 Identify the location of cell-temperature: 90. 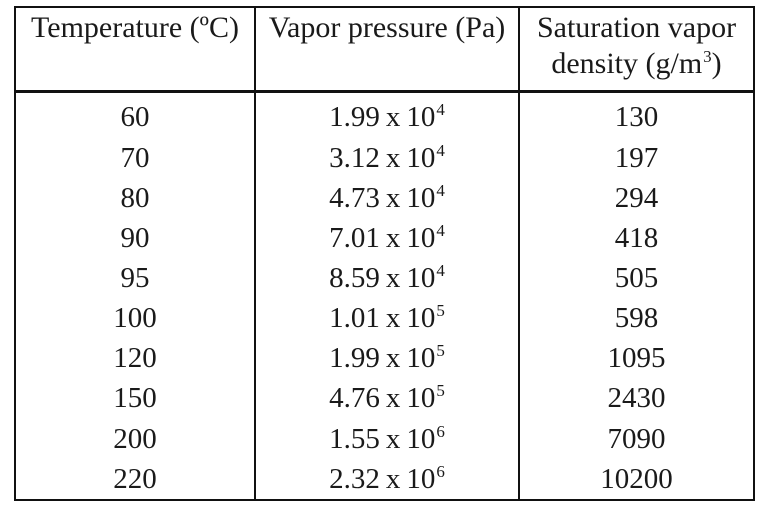
(136, 237).